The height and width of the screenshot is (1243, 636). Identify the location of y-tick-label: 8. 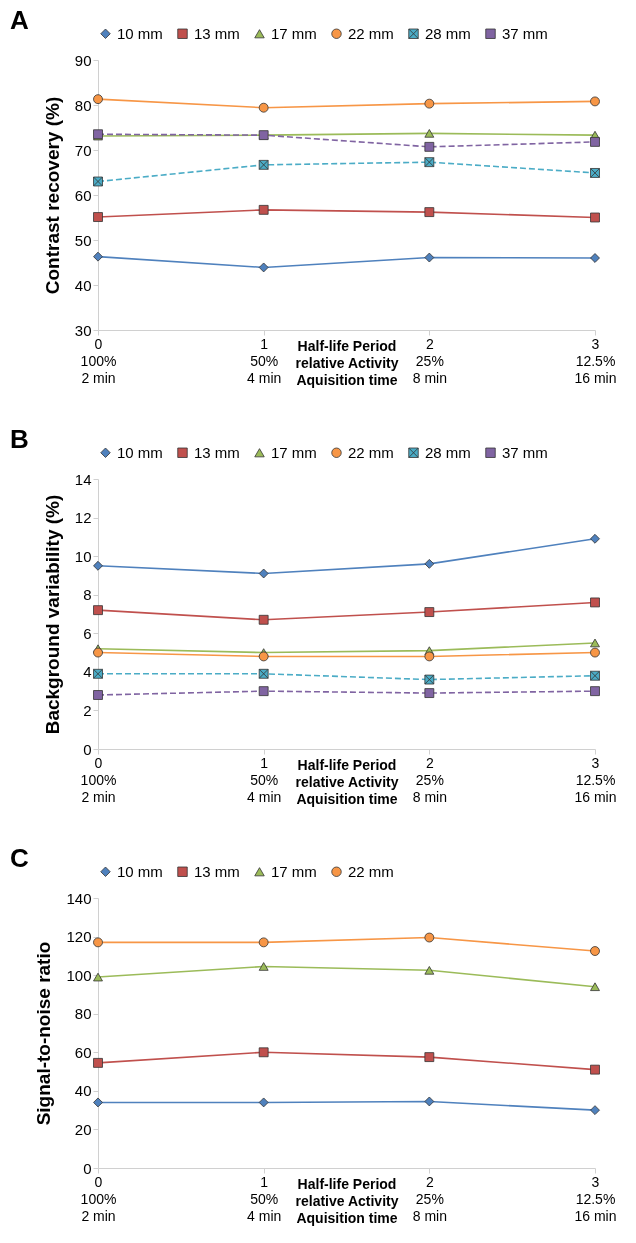
(87, 595).